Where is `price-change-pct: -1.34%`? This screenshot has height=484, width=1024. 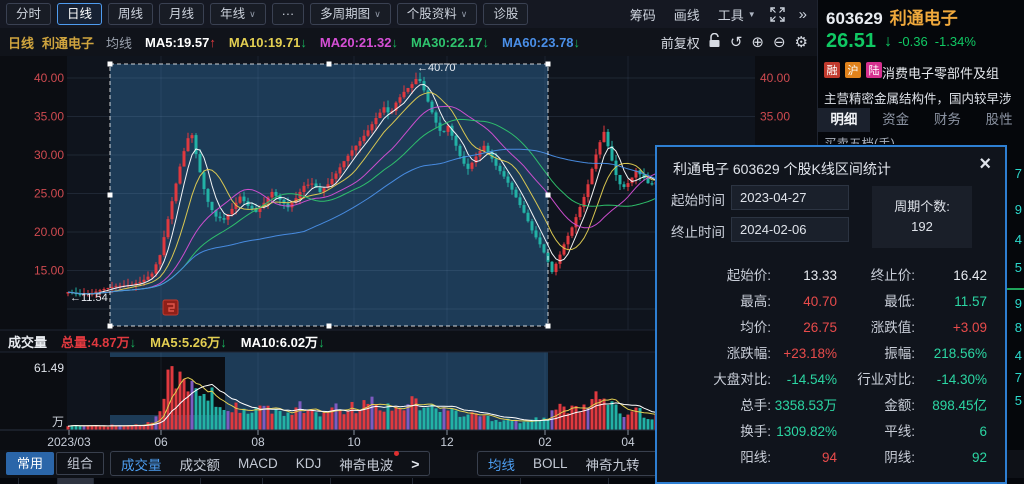
price-change-pct: -1.34% is located at coordinates (955, 41).